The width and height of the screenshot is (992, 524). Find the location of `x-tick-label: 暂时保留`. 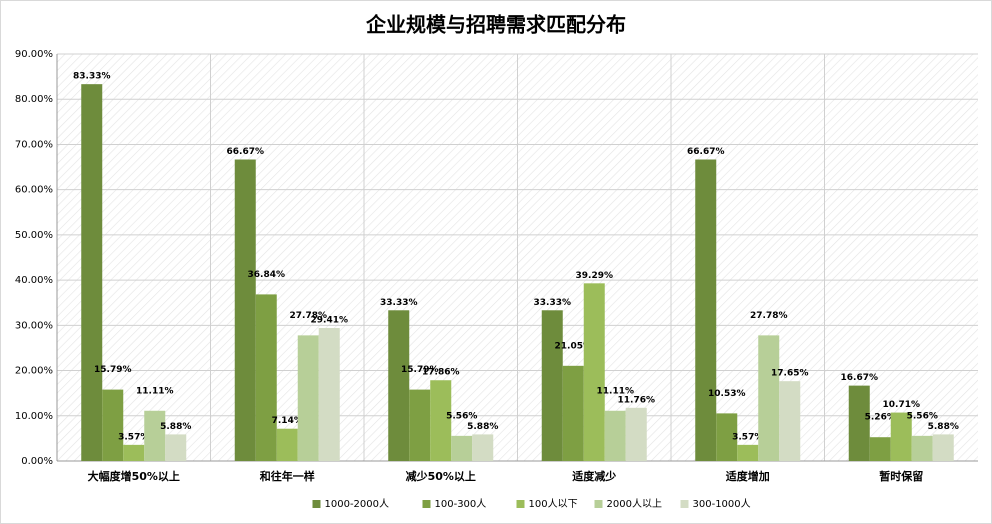

x-tick-label: 暂时保留 is located at coordinates (901, 476).